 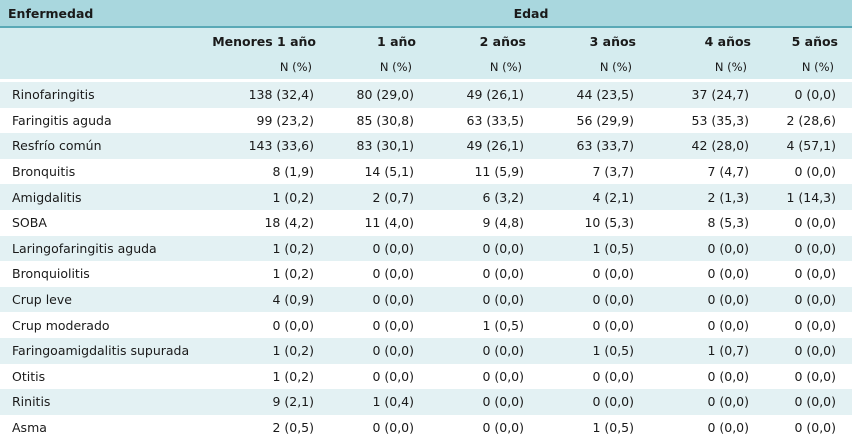 I want to click on age-group-header: 1 año, so click(x=380, y=41).